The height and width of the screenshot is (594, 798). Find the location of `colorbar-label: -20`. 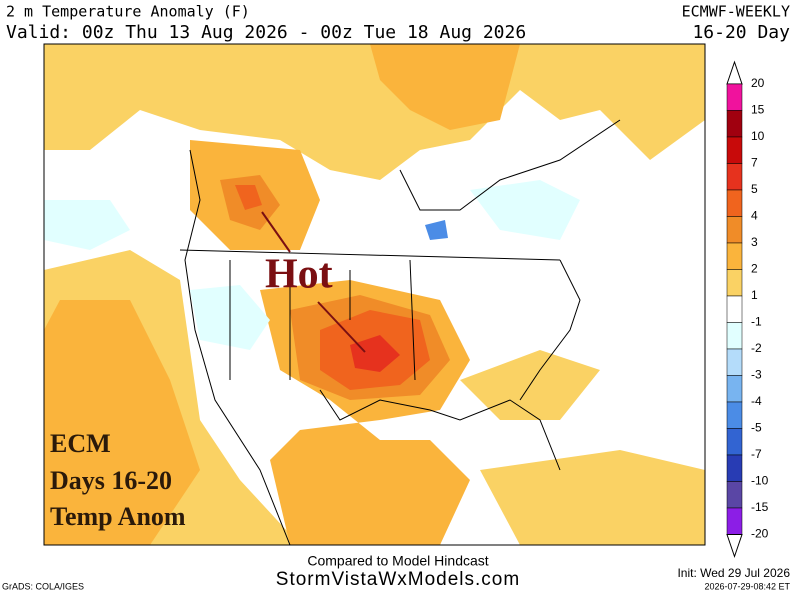

colorbar-label: -20 is located at coordinates (760, 534).